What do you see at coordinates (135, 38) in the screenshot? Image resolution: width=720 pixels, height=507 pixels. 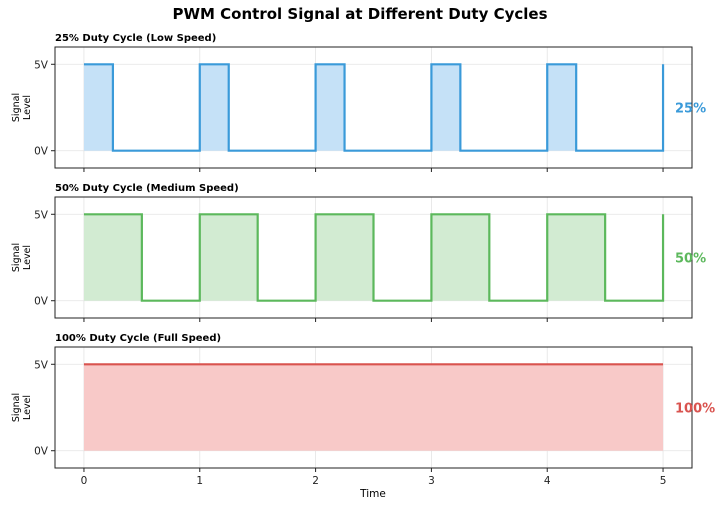 I see `panel-title: 25% Duty Cycle (Low Speed)` at bounding box center [135, 38].